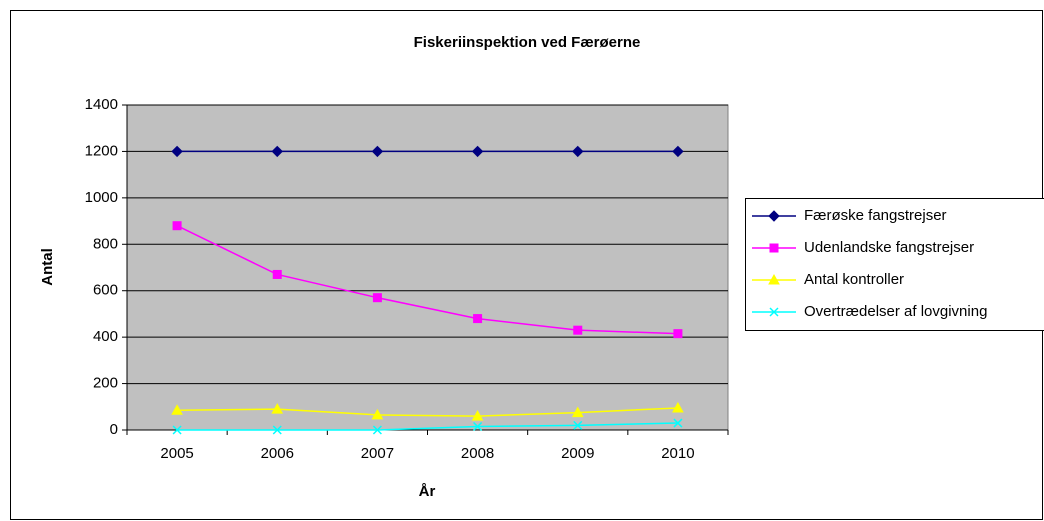 Image resolution: width=1044 pixels, height=521 pixels. I want to click on y-tick-label: 400, so click(105, 336).